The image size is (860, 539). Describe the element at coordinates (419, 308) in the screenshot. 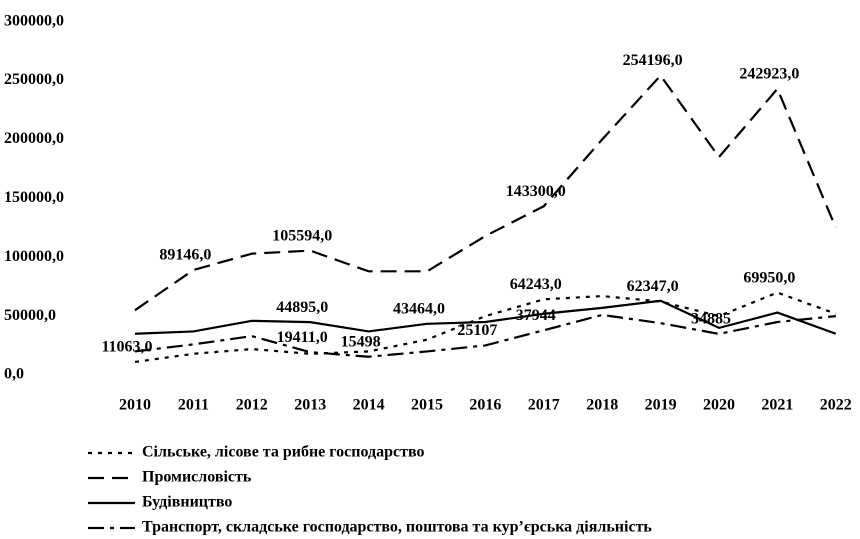

I see `data-label: 43464,0` at that location.